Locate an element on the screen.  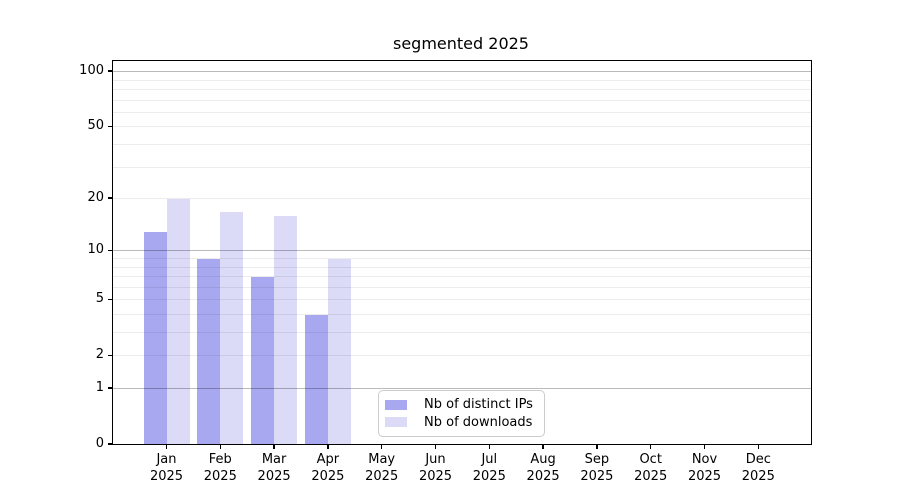
legend-label-downloads: Nb of downloads is located at coordinates (478, 422).